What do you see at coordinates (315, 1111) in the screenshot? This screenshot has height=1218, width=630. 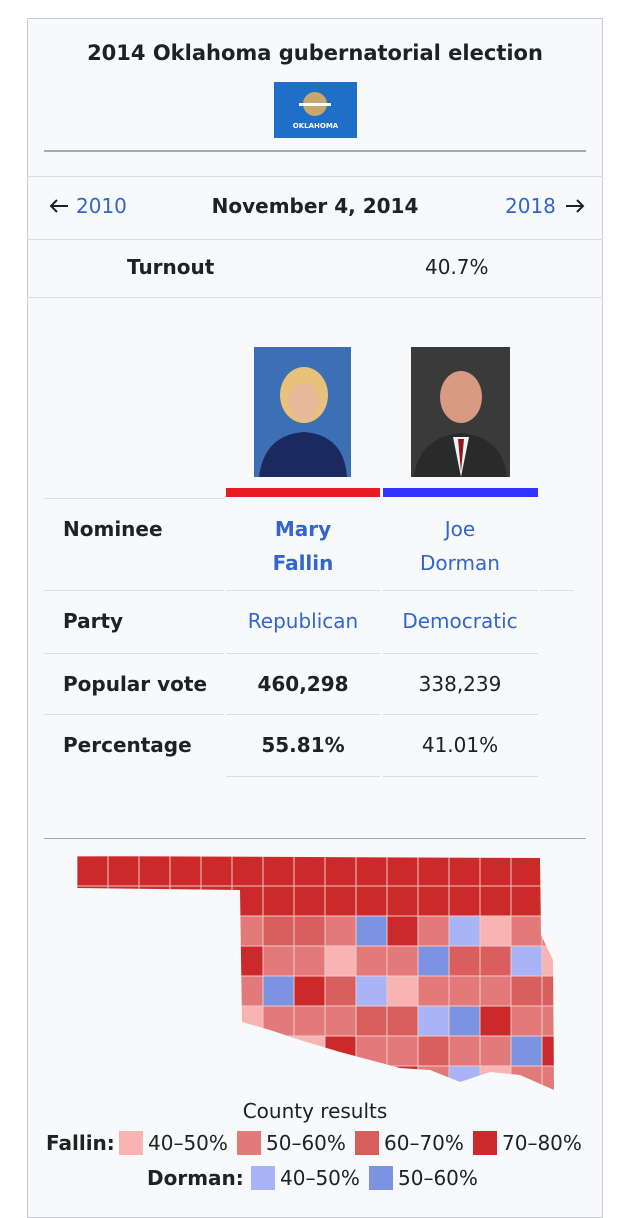 I see `map-caption: County results` at bounding box center [315, 1111].